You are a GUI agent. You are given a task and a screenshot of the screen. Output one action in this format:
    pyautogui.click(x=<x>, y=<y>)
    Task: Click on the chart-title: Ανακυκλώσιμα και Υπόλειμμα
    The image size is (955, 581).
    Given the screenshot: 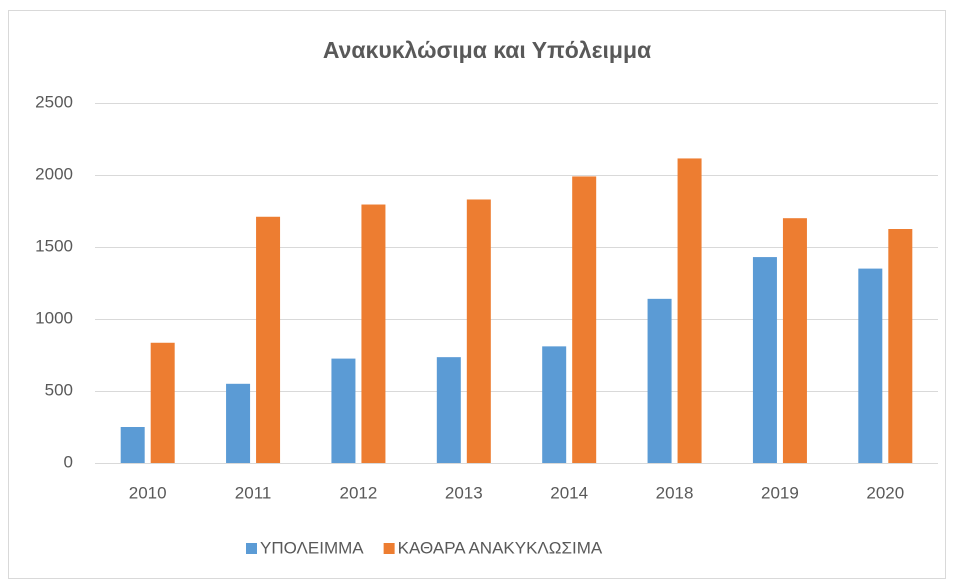 What is the action you would take?
    pyautogui.click(x=487, y=50)
    